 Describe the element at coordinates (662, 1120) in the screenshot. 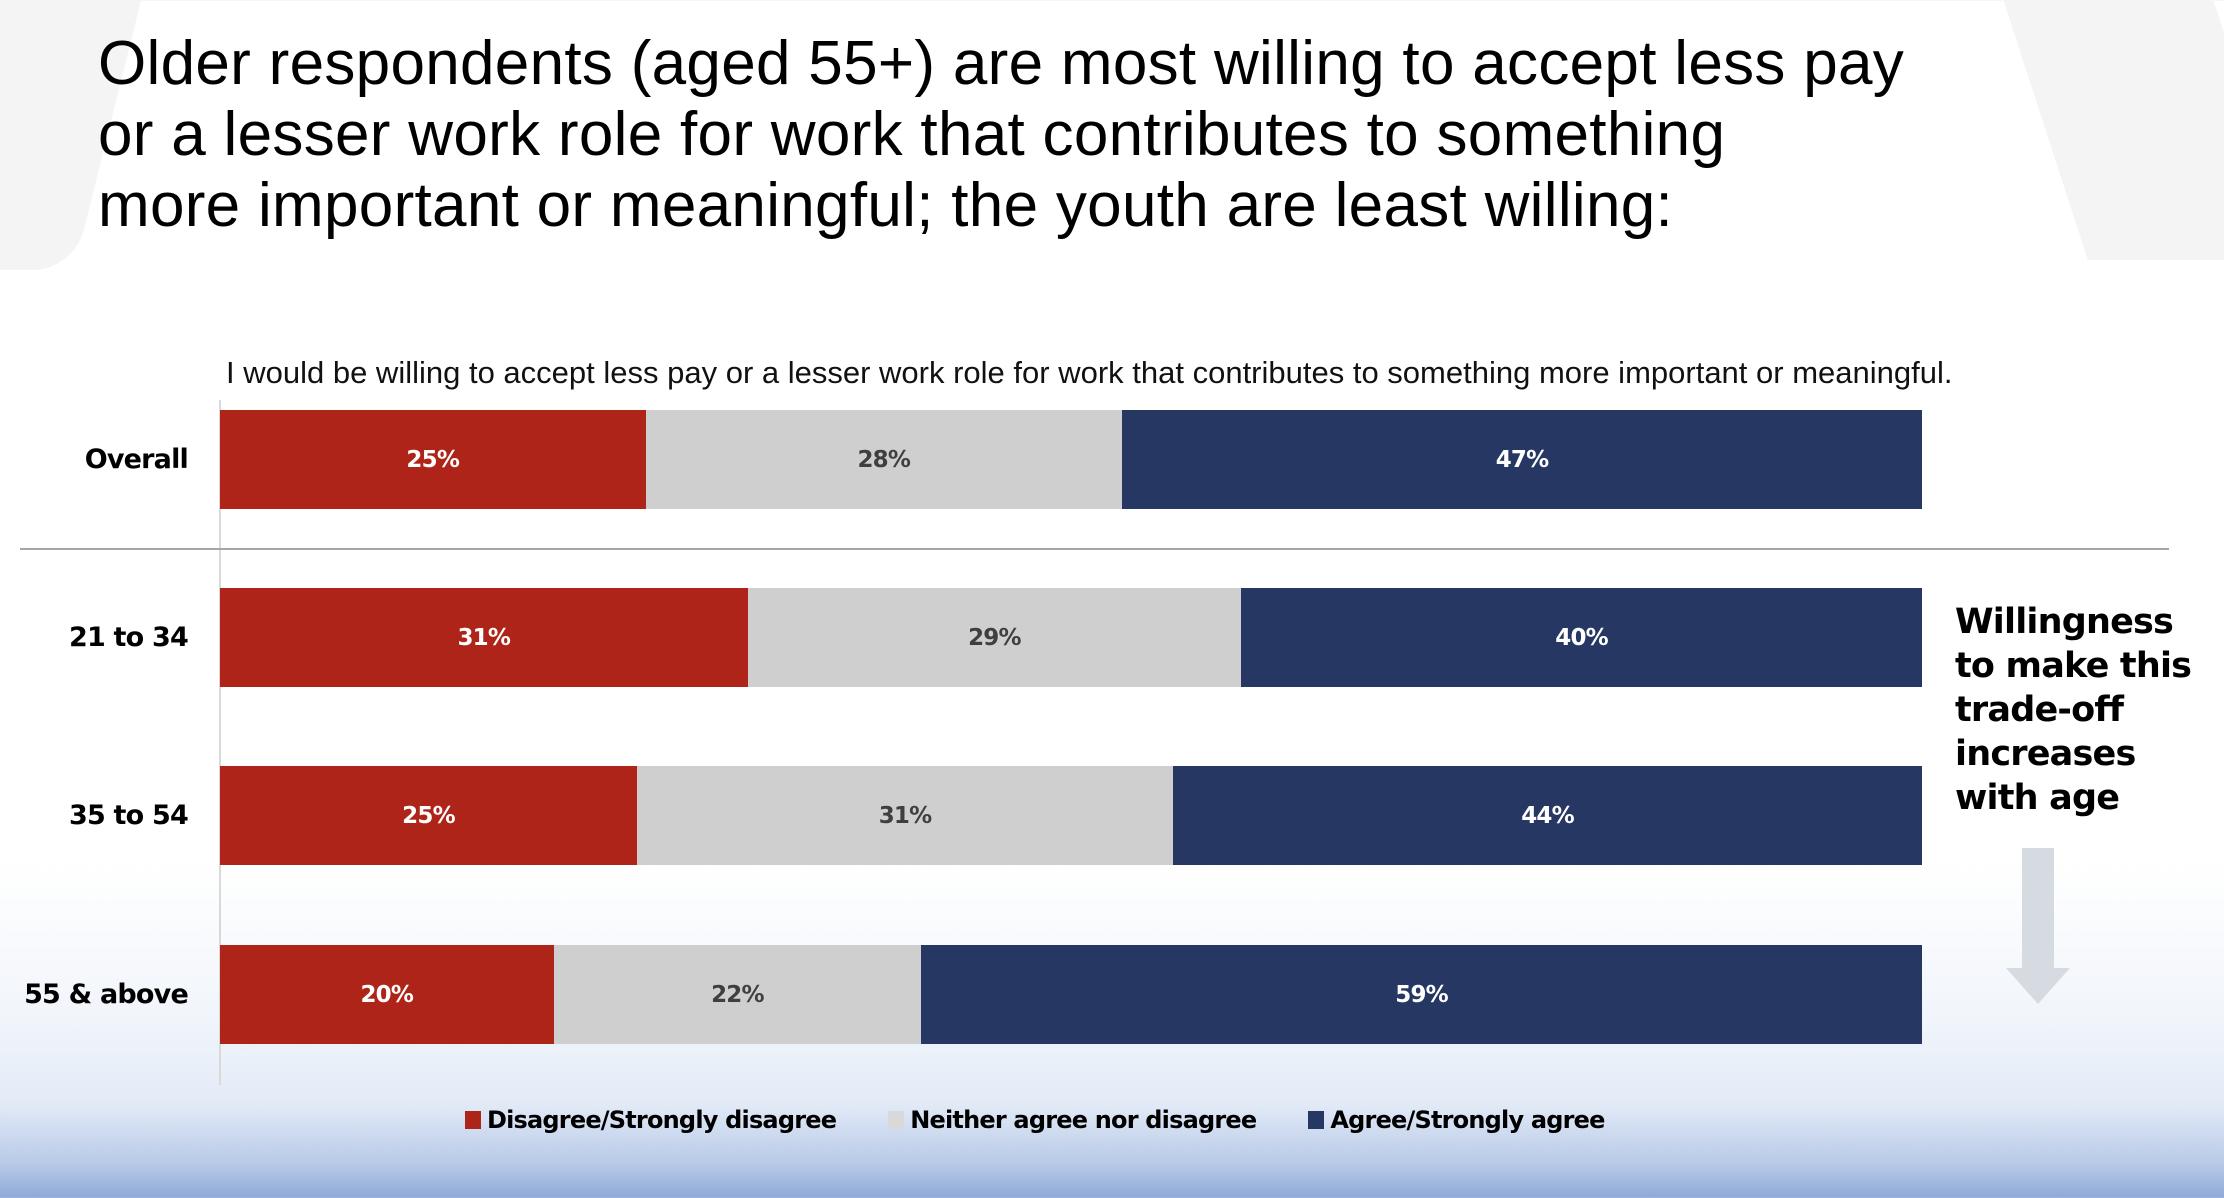

I see `legend-label: Disagree/Strongly disagree` at that location.